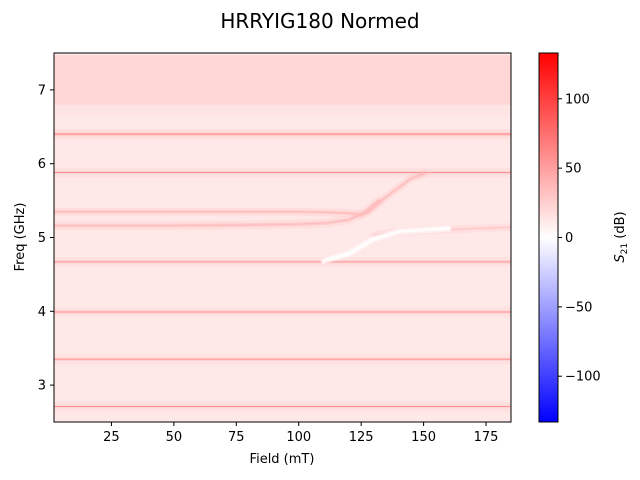 The width and height of the screenshot is (640, 480). Describe the element at coordinates (42, 386) in the screenshot. I see `y-tick-label-0: 3` at that location.